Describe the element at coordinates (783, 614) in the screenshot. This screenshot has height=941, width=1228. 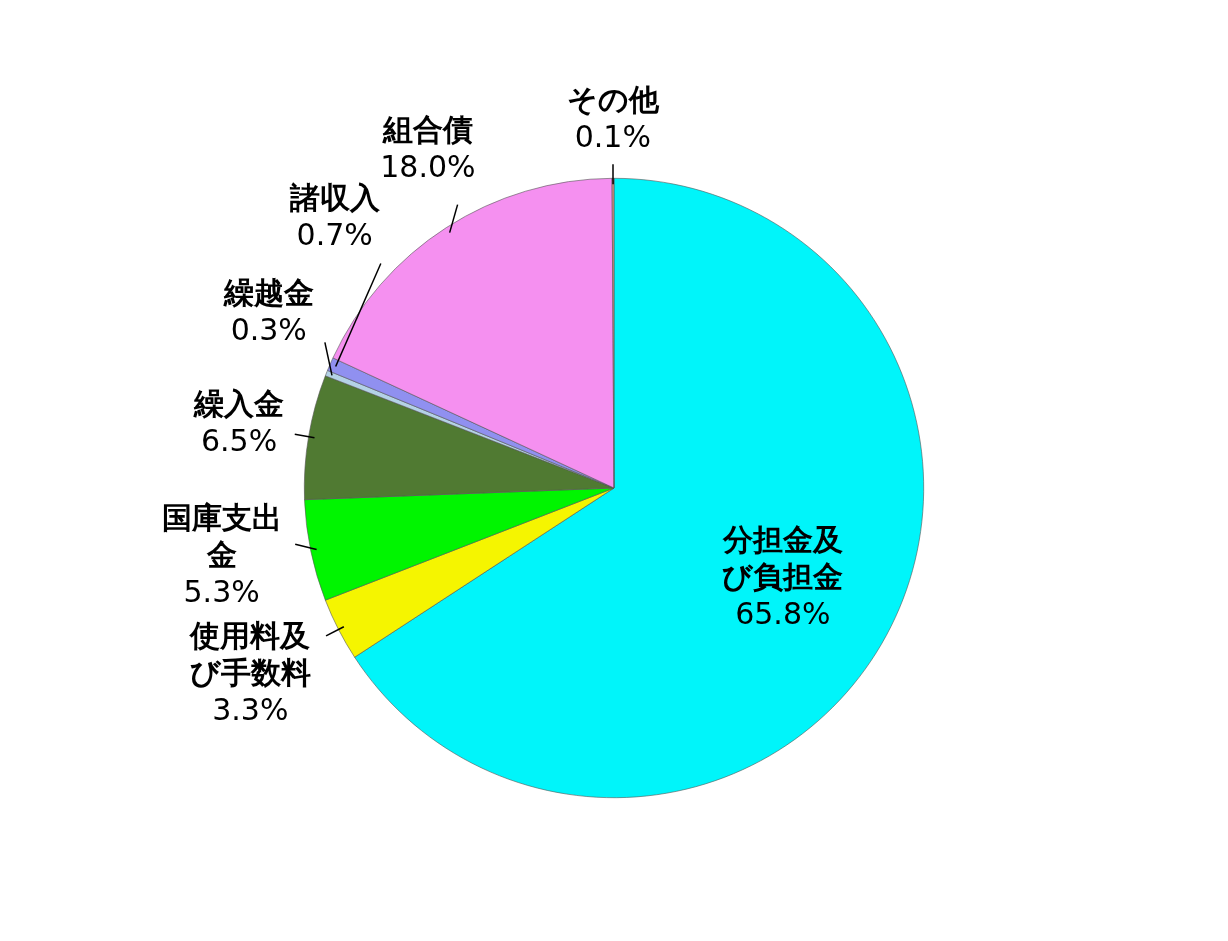
I see `data-label: 65.8%` at that location.